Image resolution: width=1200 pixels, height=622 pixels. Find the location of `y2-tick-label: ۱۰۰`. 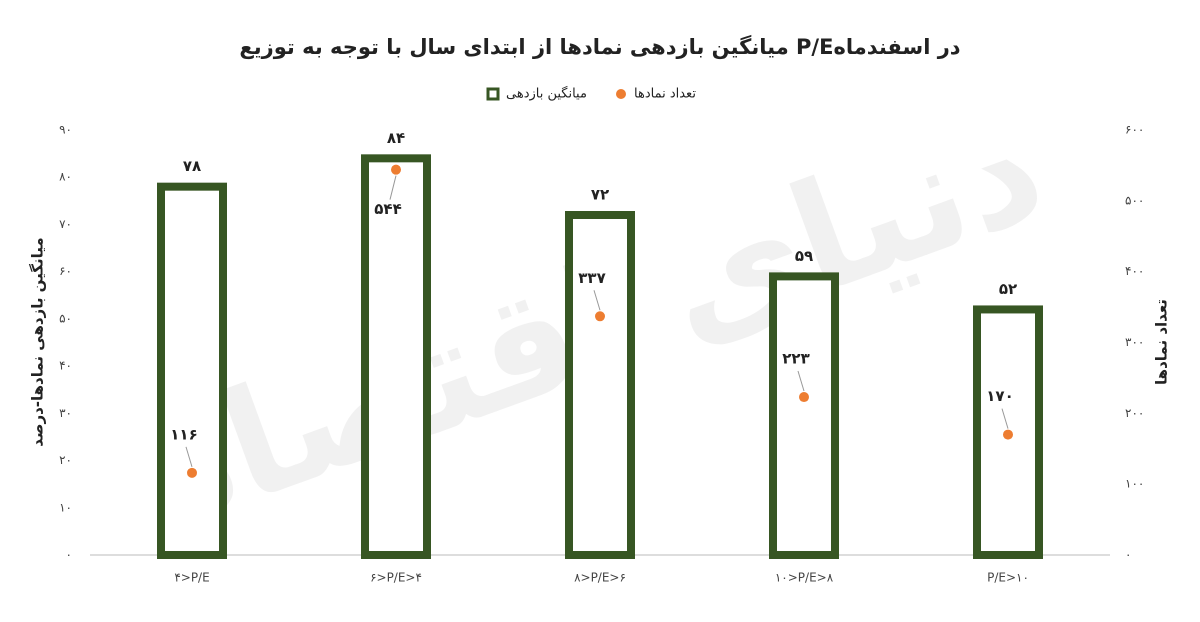

y2-tick-label: ۱۰۰ is located at coordinates (1134, 484).